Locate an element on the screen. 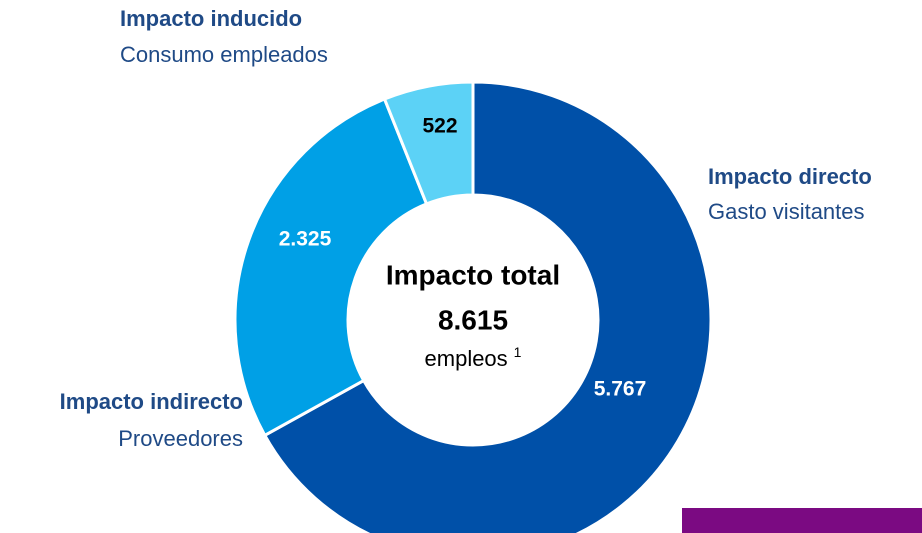  center-unit-text: empleos is located at coordinates (466, 358).